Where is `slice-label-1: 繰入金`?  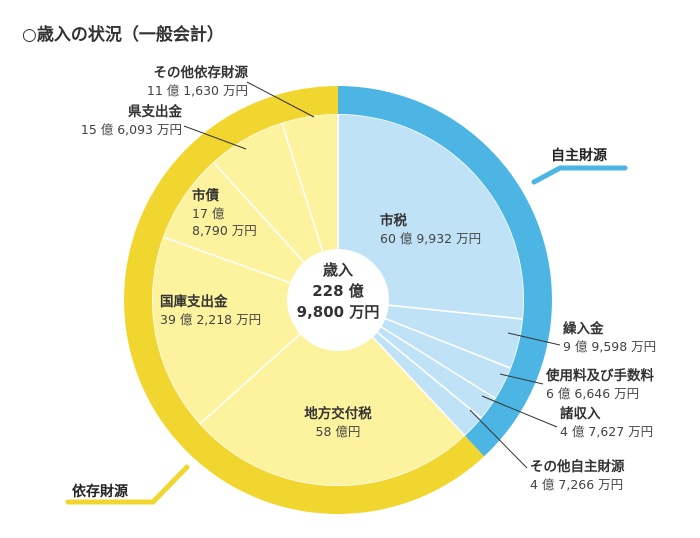 slice-label-1: 繰入金 is located at coordinates (583, 328).